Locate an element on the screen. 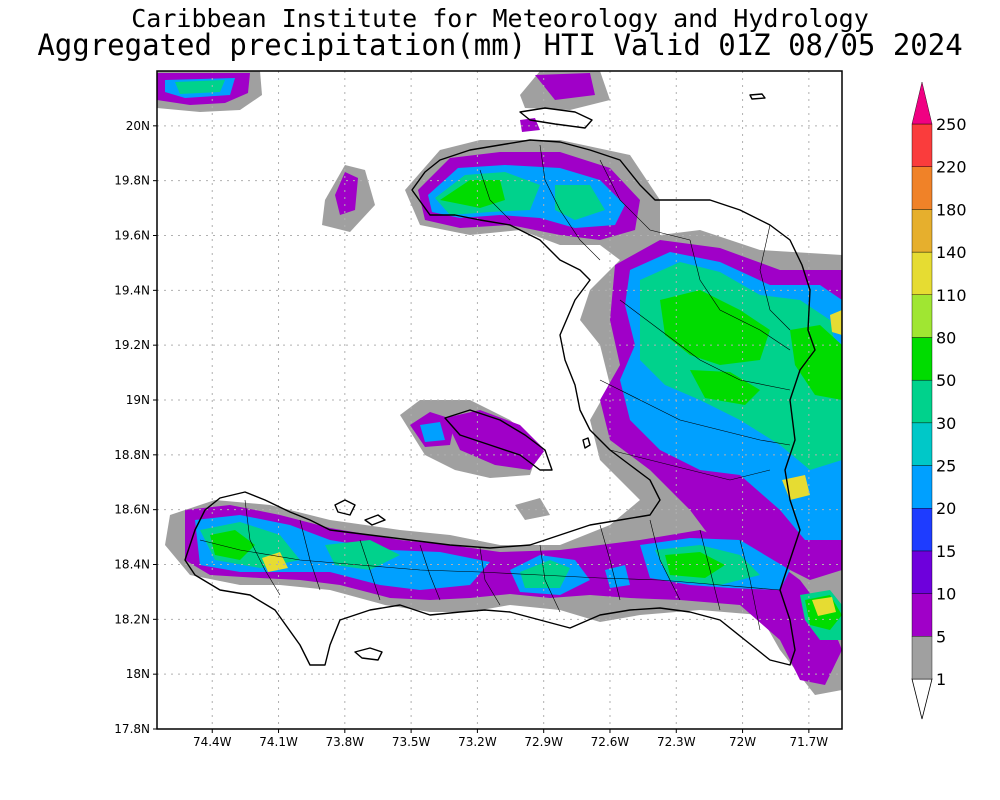 The image size is (1000, 800). lon-tick-label: 73.2W is located at coordinates (477, 742).